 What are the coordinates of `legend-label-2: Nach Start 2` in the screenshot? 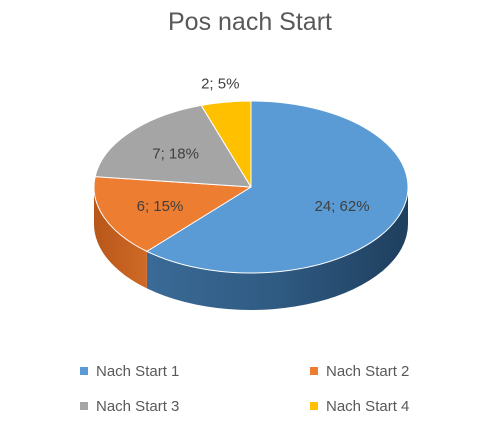 It's located at (368, 371).